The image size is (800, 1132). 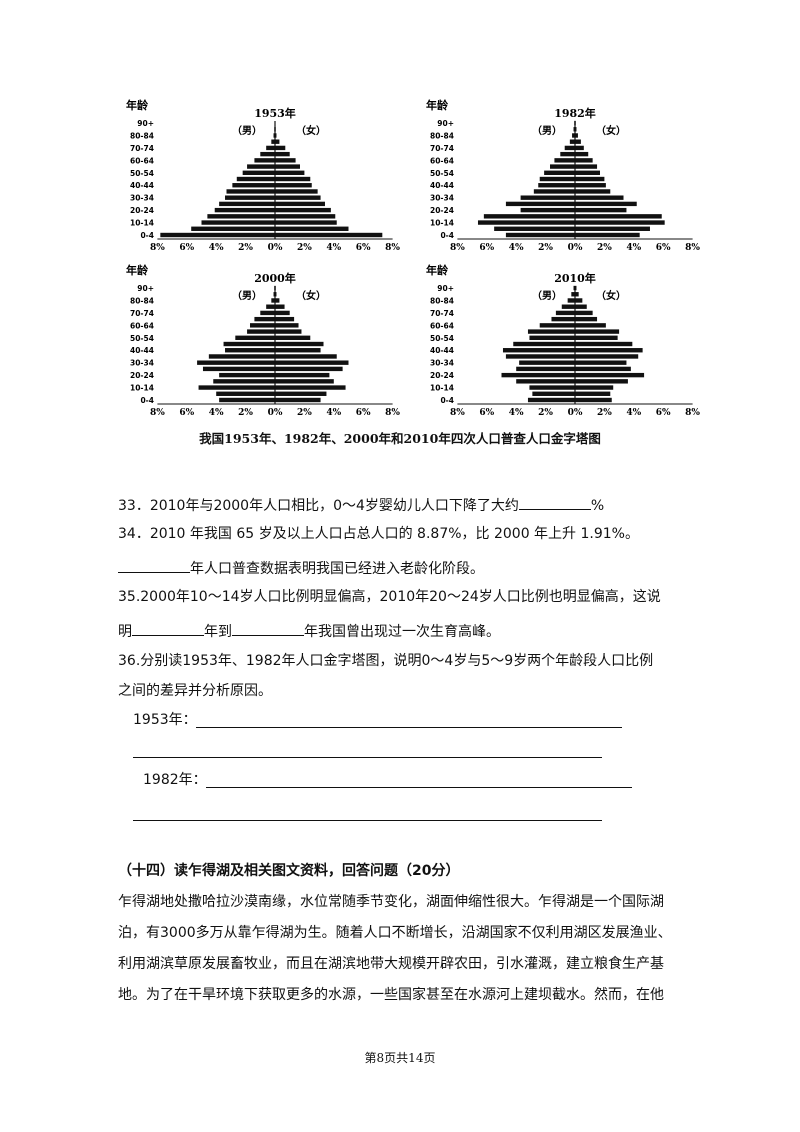 I want to click on q33-text: 33．2010年与2000年人口相比，0～4岁婴幼儿人口下降了大约, so click(x=318, y=506).